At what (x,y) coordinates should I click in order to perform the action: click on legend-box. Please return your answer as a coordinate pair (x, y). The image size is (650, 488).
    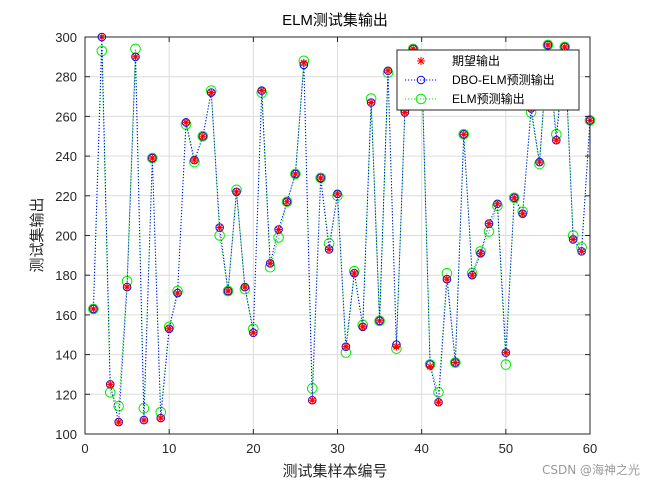
    Looking at the image, I should click on (488, 80).